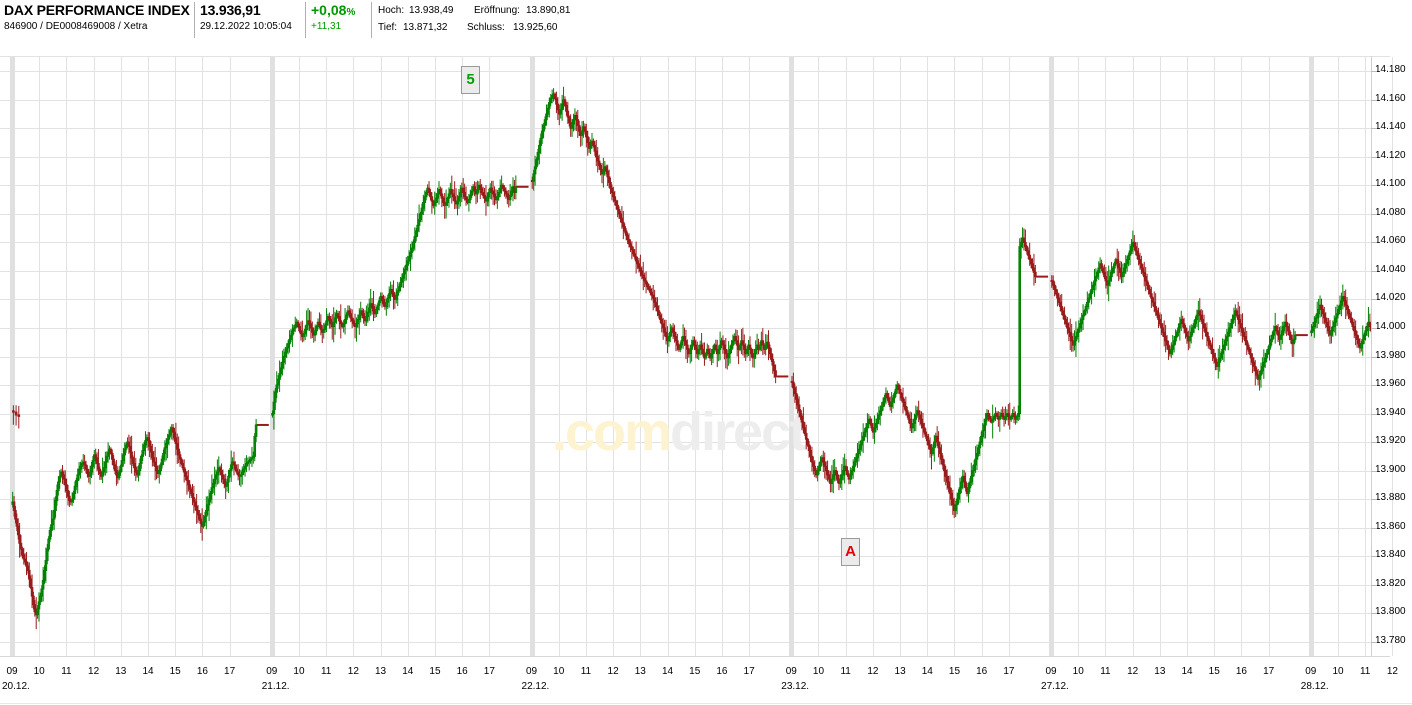  I want to click on y-axis-tick-label: 14.060, so click(1390, 240).